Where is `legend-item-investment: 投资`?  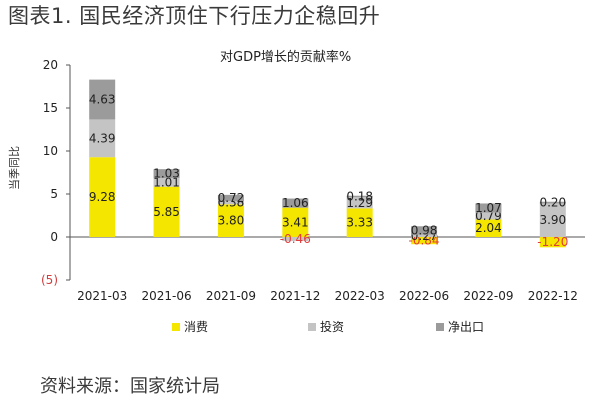
legend-item-investment: 投资 is located at coordinates (326, 326).